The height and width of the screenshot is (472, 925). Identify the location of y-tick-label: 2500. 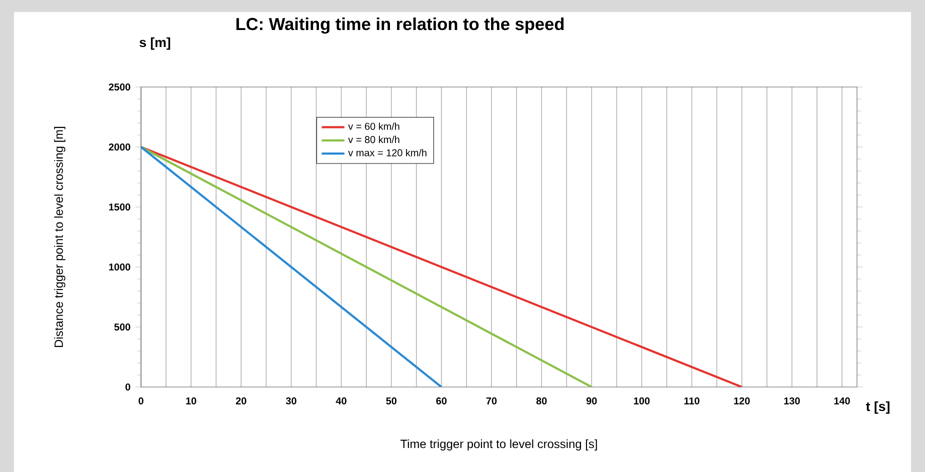
(119, 87).